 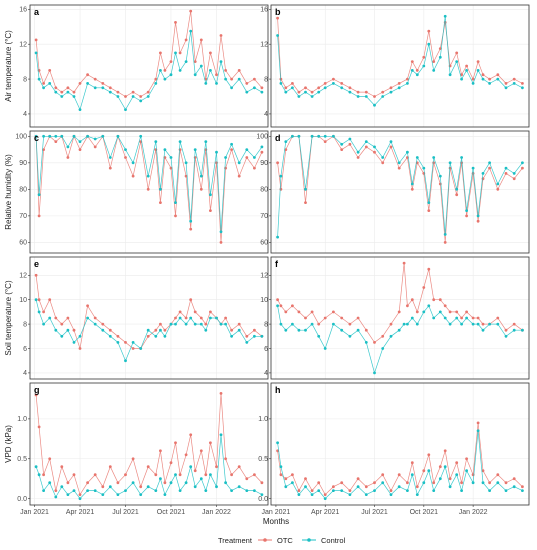 What do you see at coordinates (400, 186) in the screenshot?
I see `series-line-control` at bounding box center [400, 186].